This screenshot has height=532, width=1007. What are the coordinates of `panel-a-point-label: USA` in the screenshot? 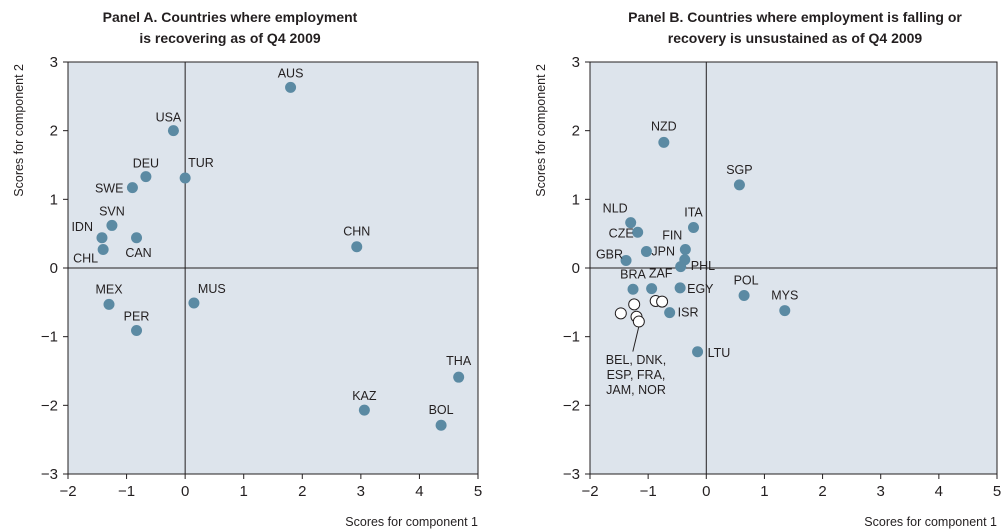 It's located at (169, 118).